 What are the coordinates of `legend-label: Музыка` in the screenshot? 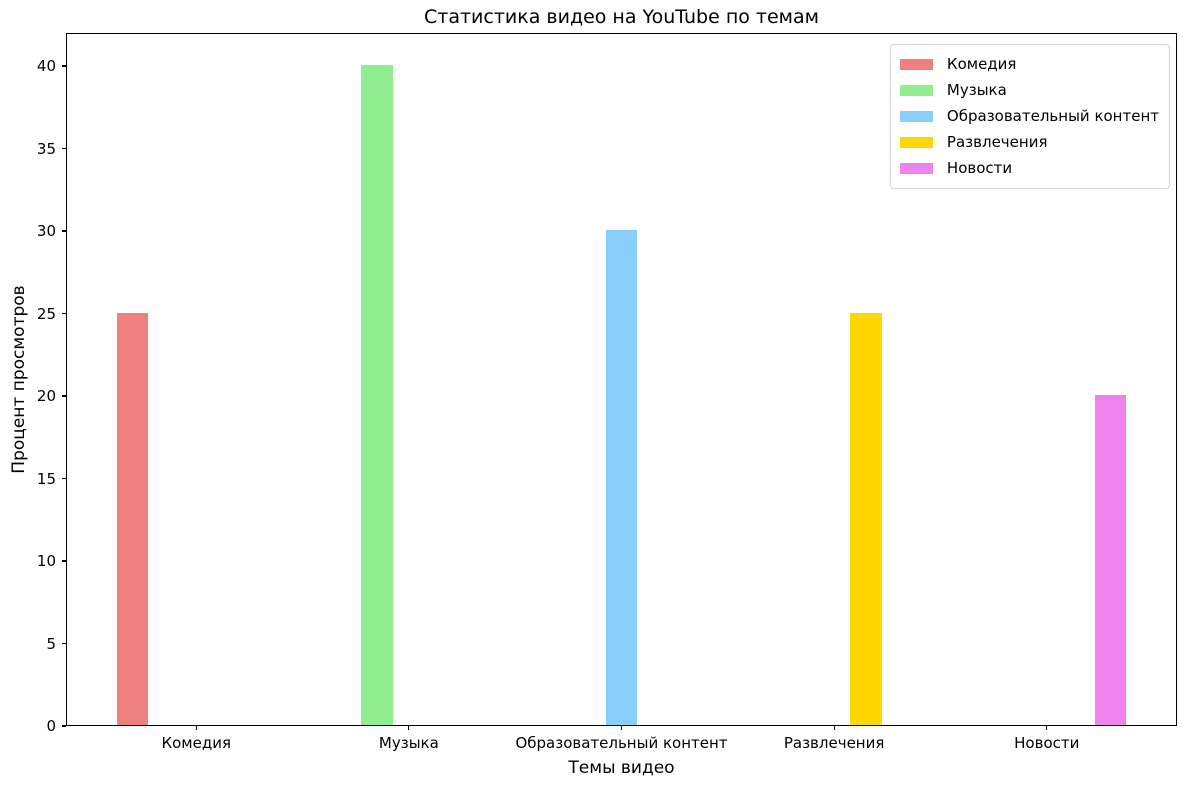 It's located at (976, 90).